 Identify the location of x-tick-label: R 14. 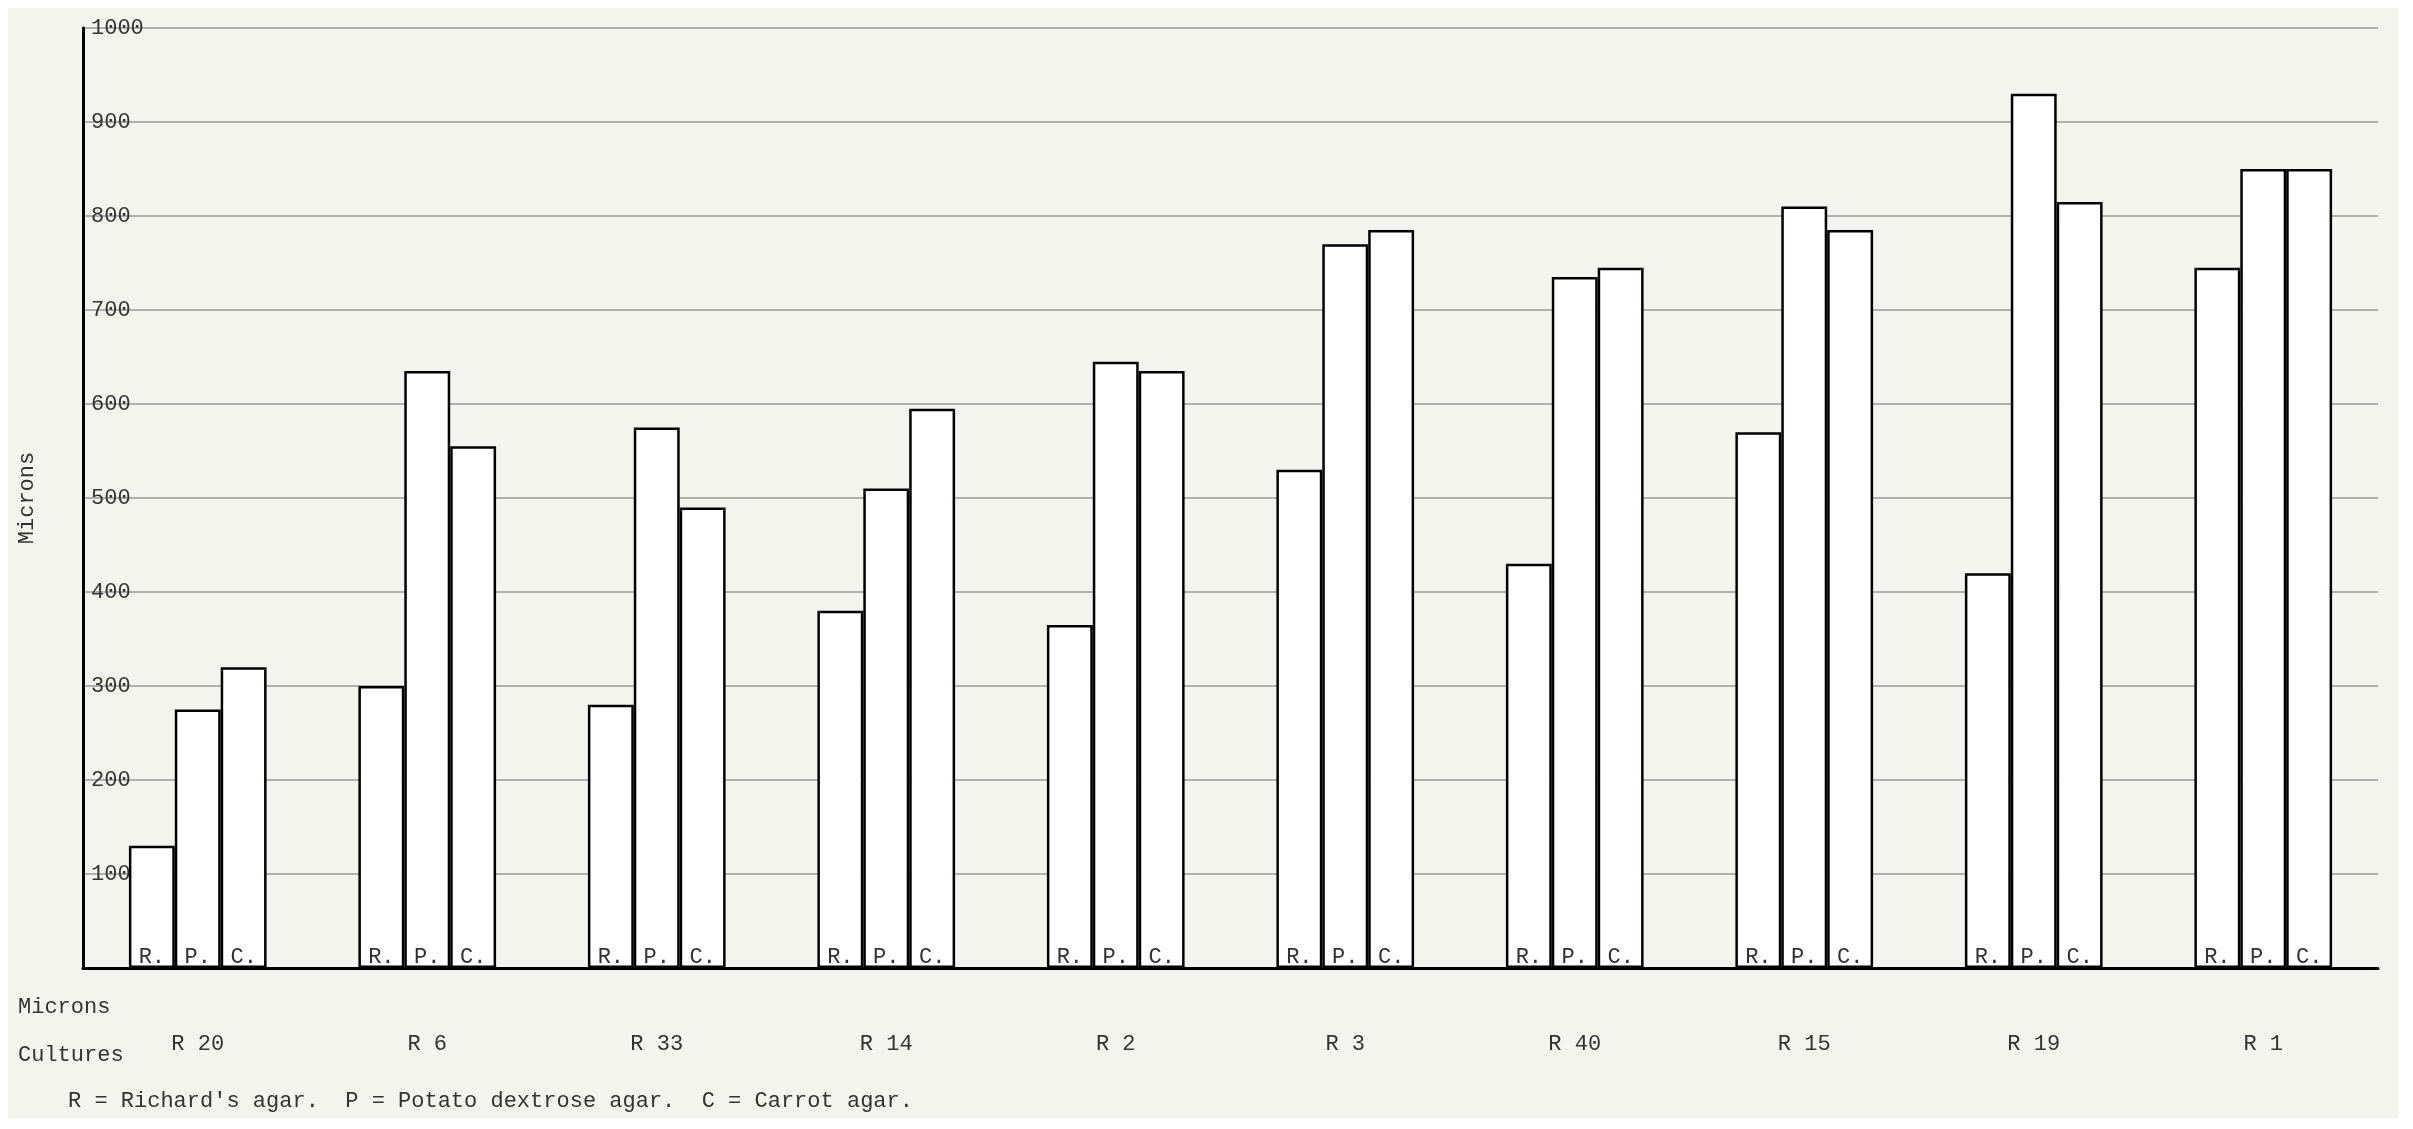
(886, 1044).